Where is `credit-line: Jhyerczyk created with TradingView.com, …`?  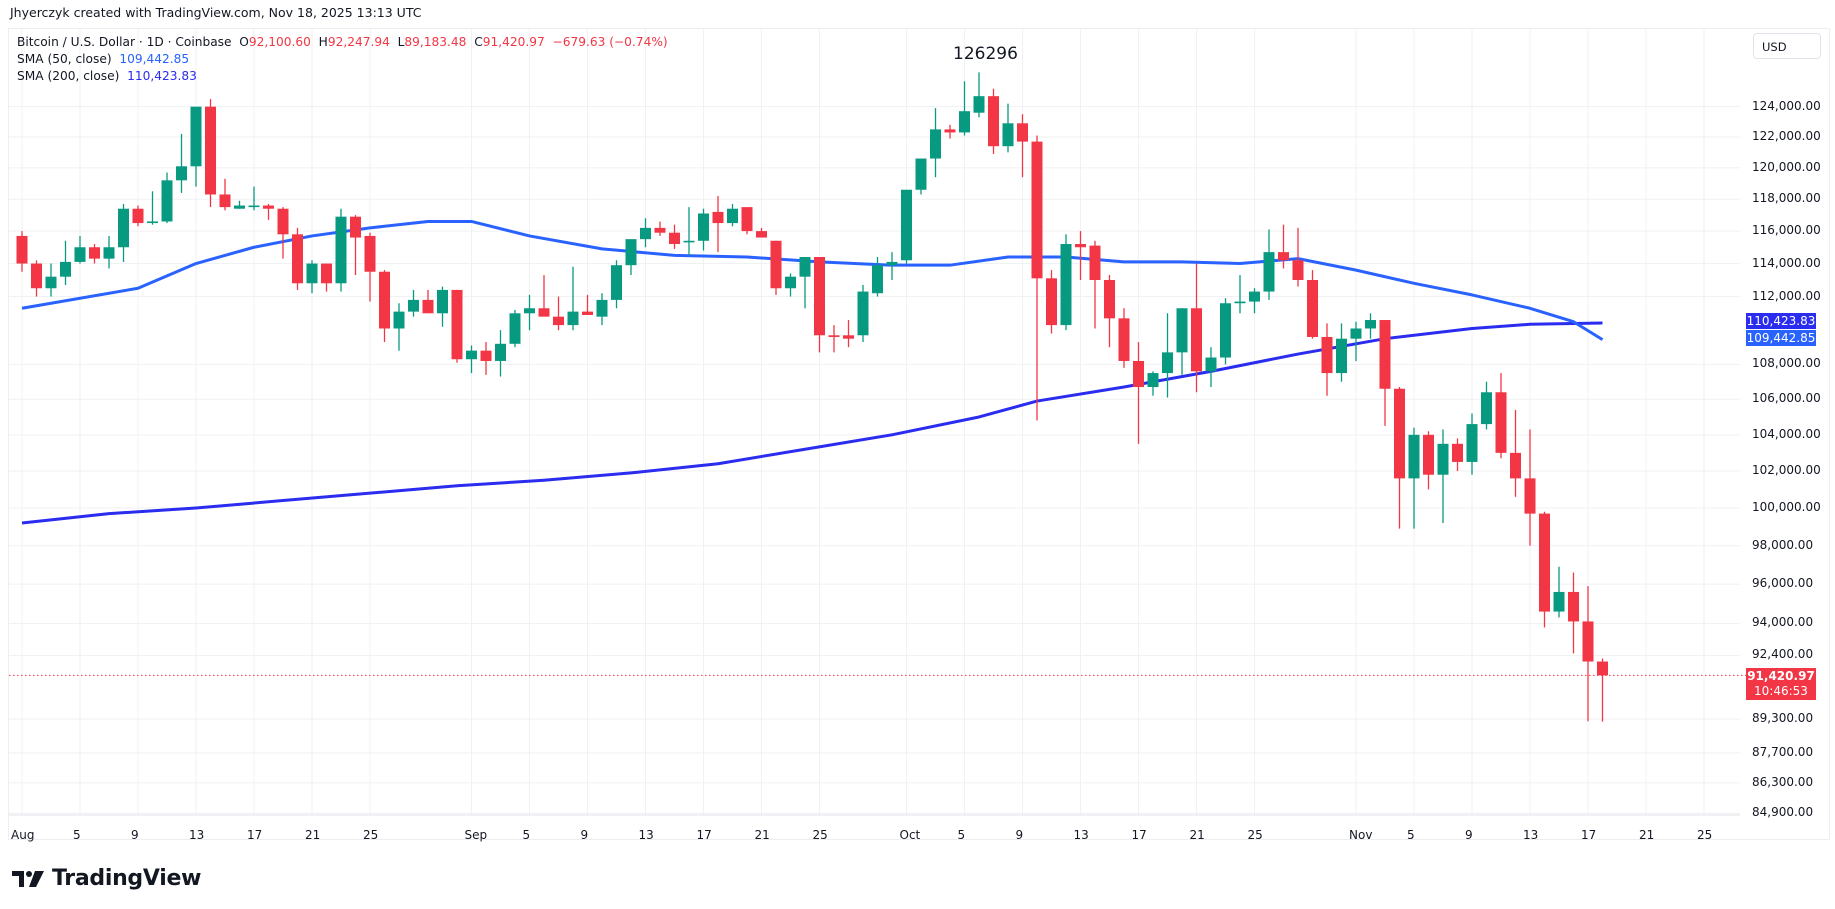
credit-line: Jhyerczyk created with TradingView.com, … is located at coordinates (216, 12).